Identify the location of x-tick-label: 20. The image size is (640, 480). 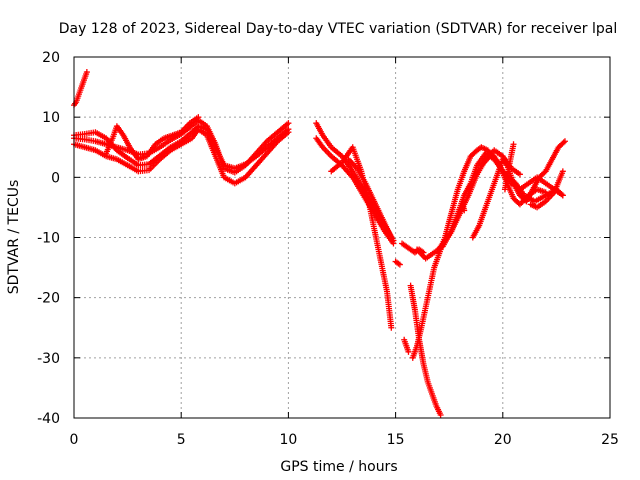
(503, 440).